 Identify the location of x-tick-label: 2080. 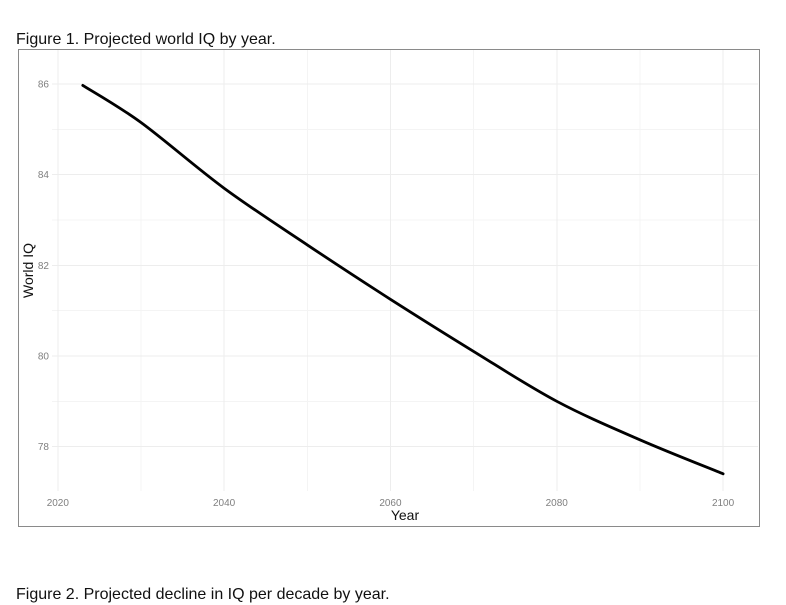
(557, 503).